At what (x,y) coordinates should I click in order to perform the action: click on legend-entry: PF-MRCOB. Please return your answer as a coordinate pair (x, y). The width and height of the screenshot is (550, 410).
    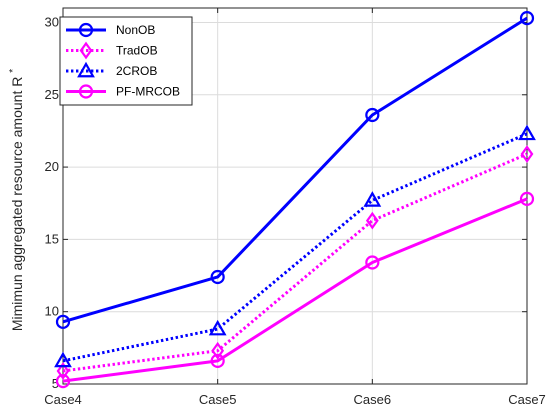
    Looking at the image, I should click on (123, 91).